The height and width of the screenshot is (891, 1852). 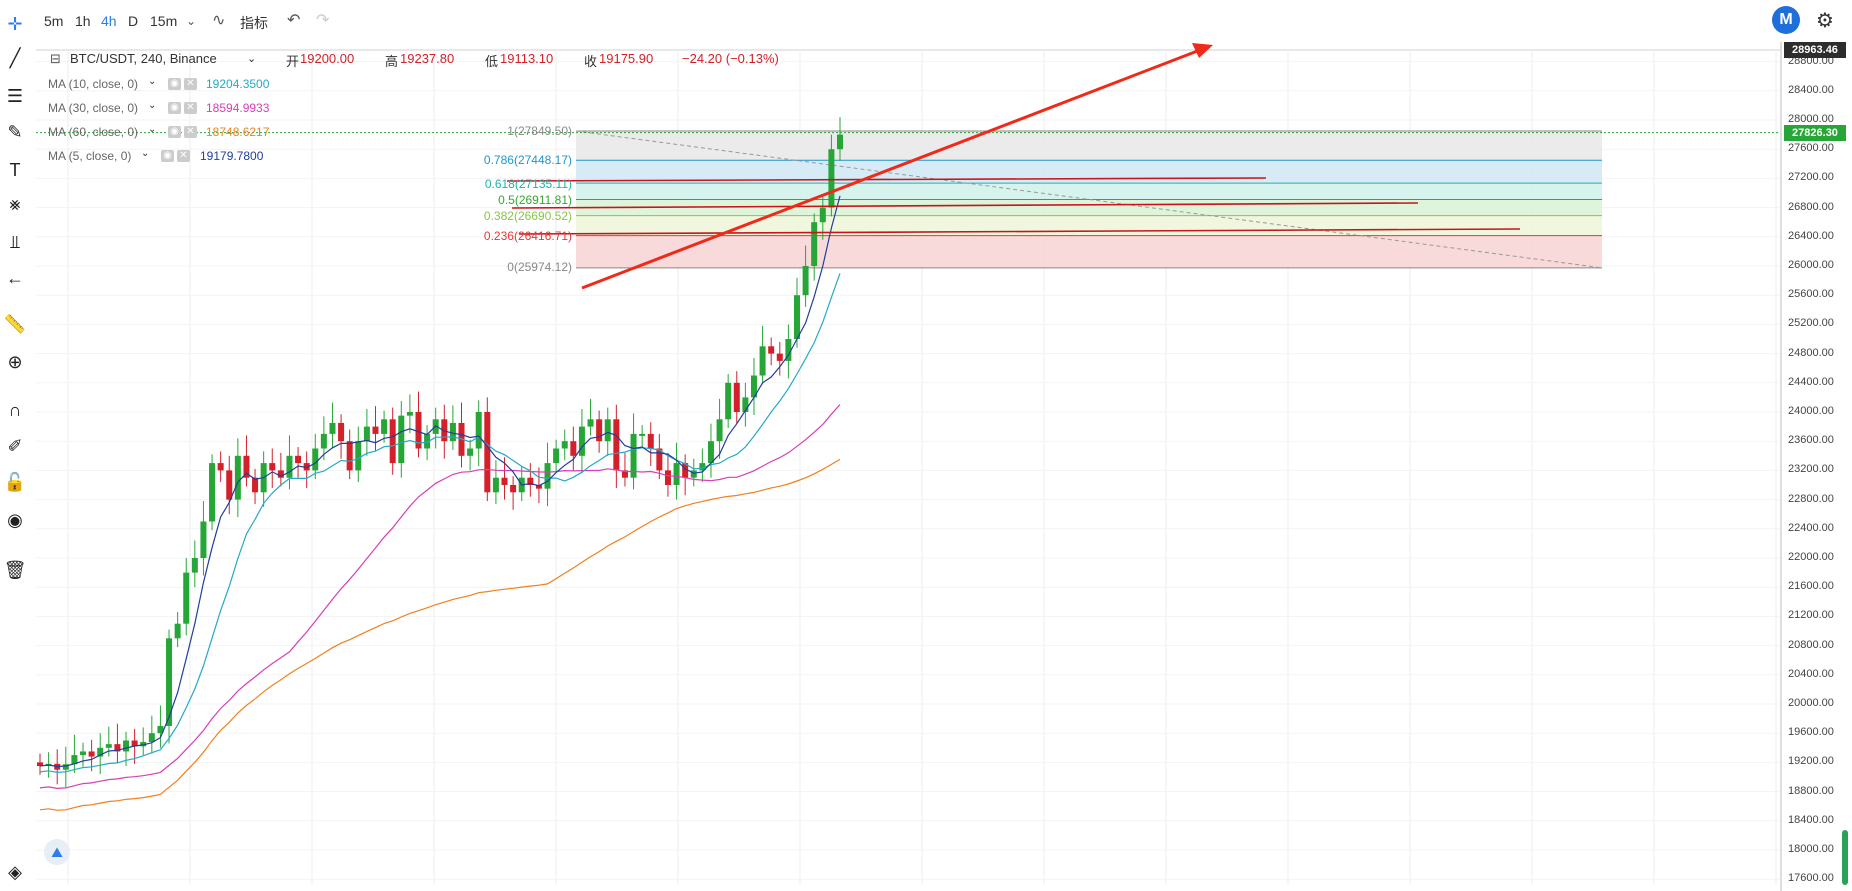 I want to click on pattern-icon: ⨳, so click(x=15, y=204).